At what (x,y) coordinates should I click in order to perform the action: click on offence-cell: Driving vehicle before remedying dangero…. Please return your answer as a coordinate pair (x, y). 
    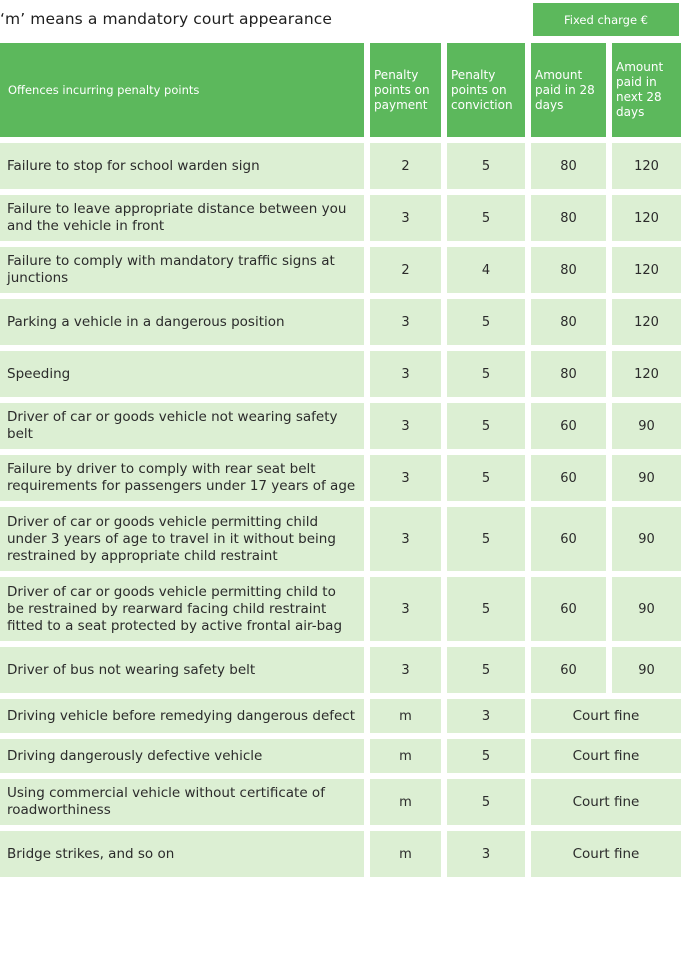
    Looking at the image, I should click on (185, 719).